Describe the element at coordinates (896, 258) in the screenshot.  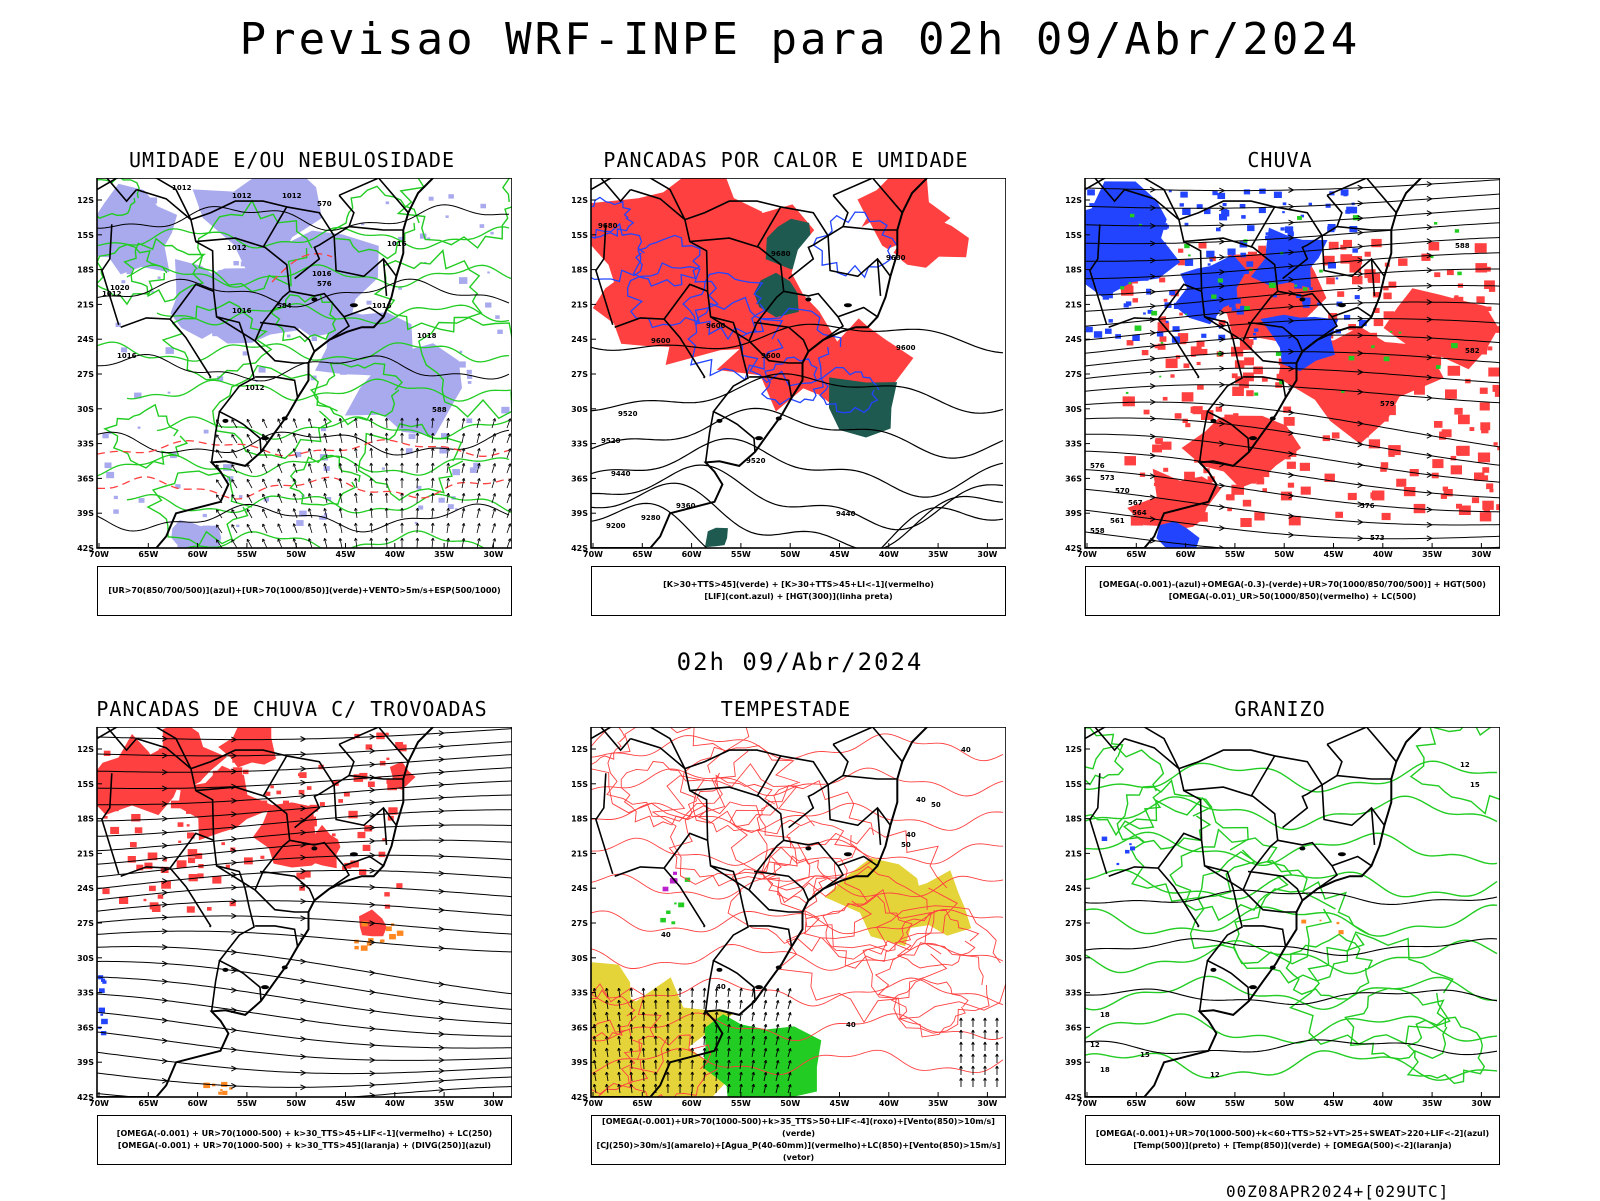
I see `contour-label: 9680` at that location.